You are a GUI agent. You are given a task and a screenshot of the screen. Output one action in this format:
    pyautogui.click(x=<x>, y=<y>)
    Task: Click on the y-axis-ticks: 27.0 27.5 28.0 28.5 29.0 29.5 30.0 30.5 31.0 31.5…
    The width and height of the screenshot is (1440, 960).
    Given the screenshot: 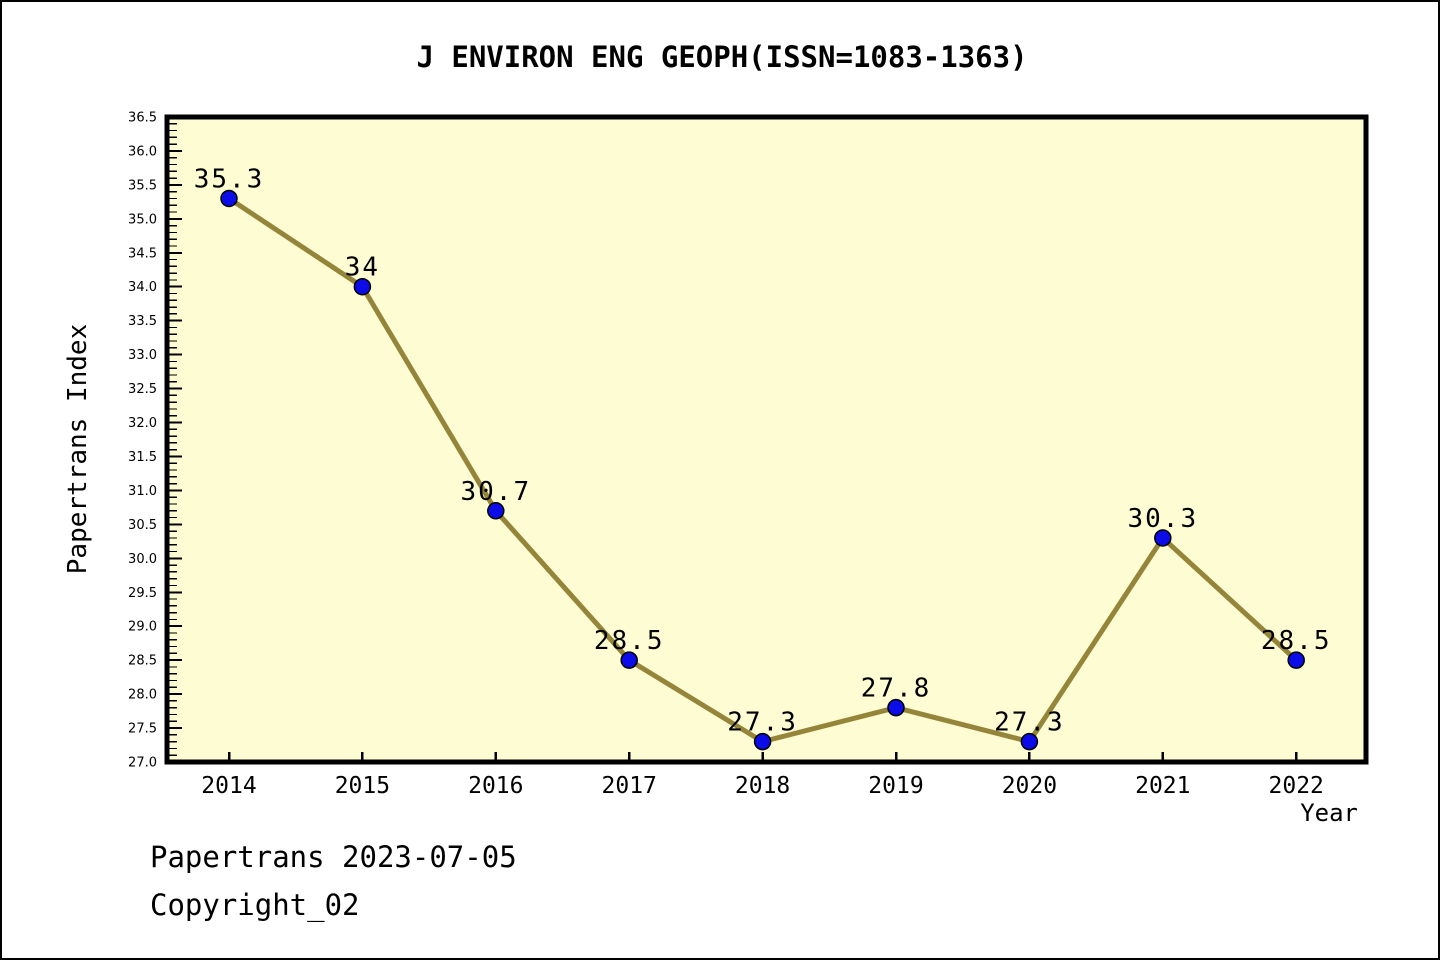 What is the action you would take?
    pyautogui.click(x=155, y=441)
    